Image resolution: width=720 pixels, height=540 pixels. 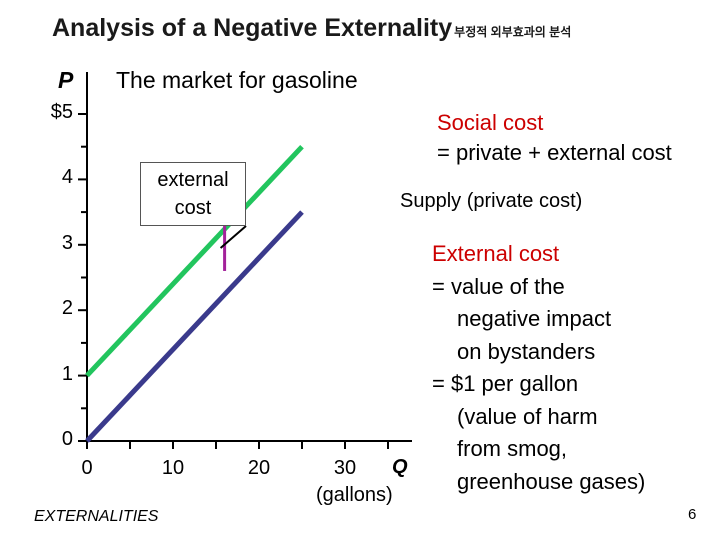 I want to click on external-box-line2: cost, so click(x=193, y=208).